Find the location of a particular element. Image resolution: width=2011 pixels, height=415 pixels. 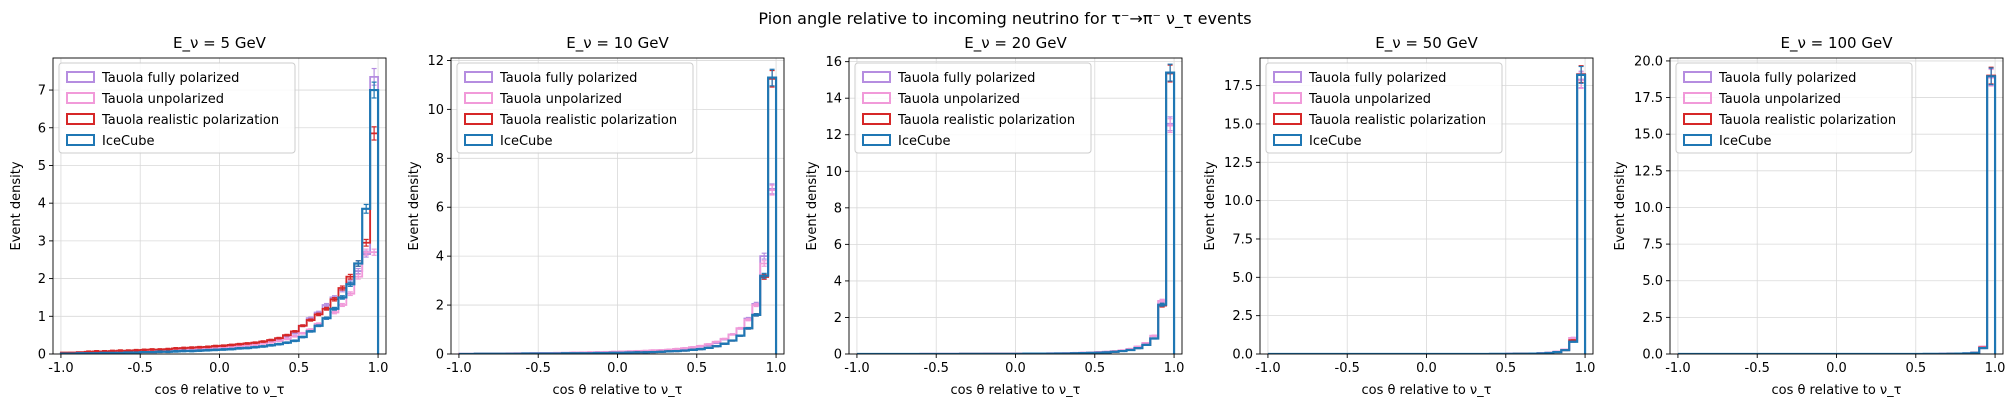

y-tick-label: 2.5 is located at coordinates (1242, 316).